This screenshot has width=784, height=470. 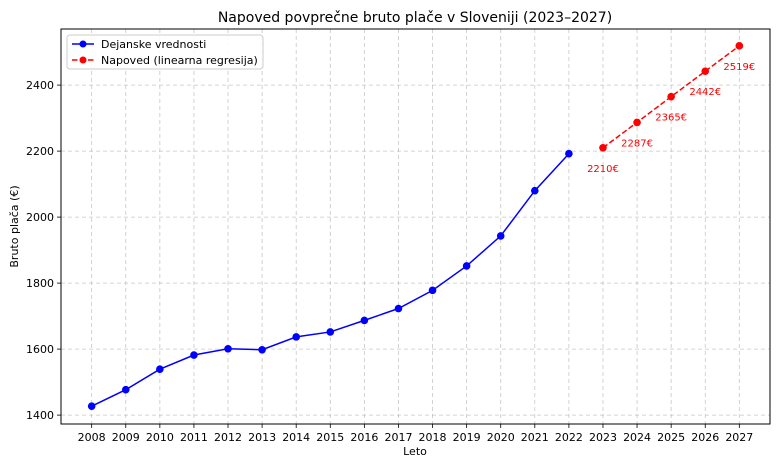 What do you see at coordinates (535, 437) in the screenshot?
I see `x-tick-label: 2021` at bounding box center [535, 437].